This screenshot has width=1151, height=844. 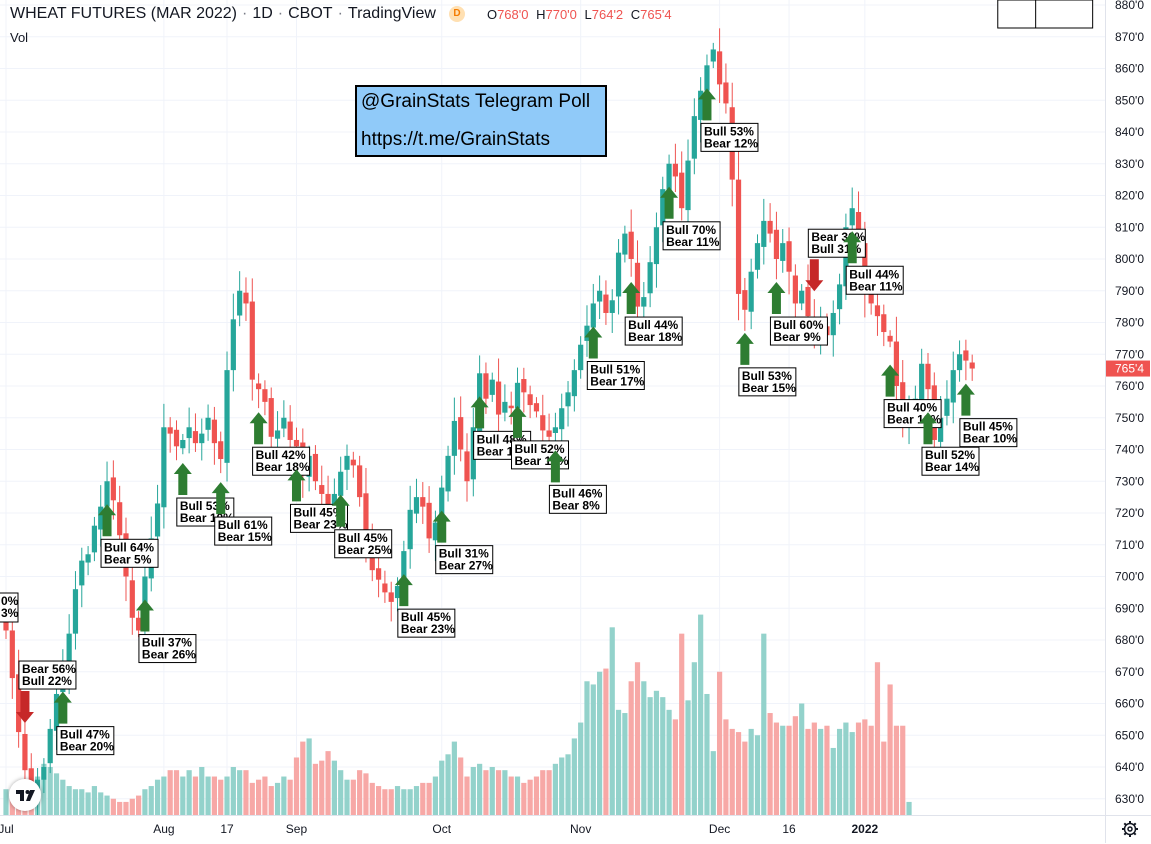 What do you see at coordinates (1129, 132) in the screenshot?
I see `price-tick-label: 840'0` at bounding box center [1129, 132].